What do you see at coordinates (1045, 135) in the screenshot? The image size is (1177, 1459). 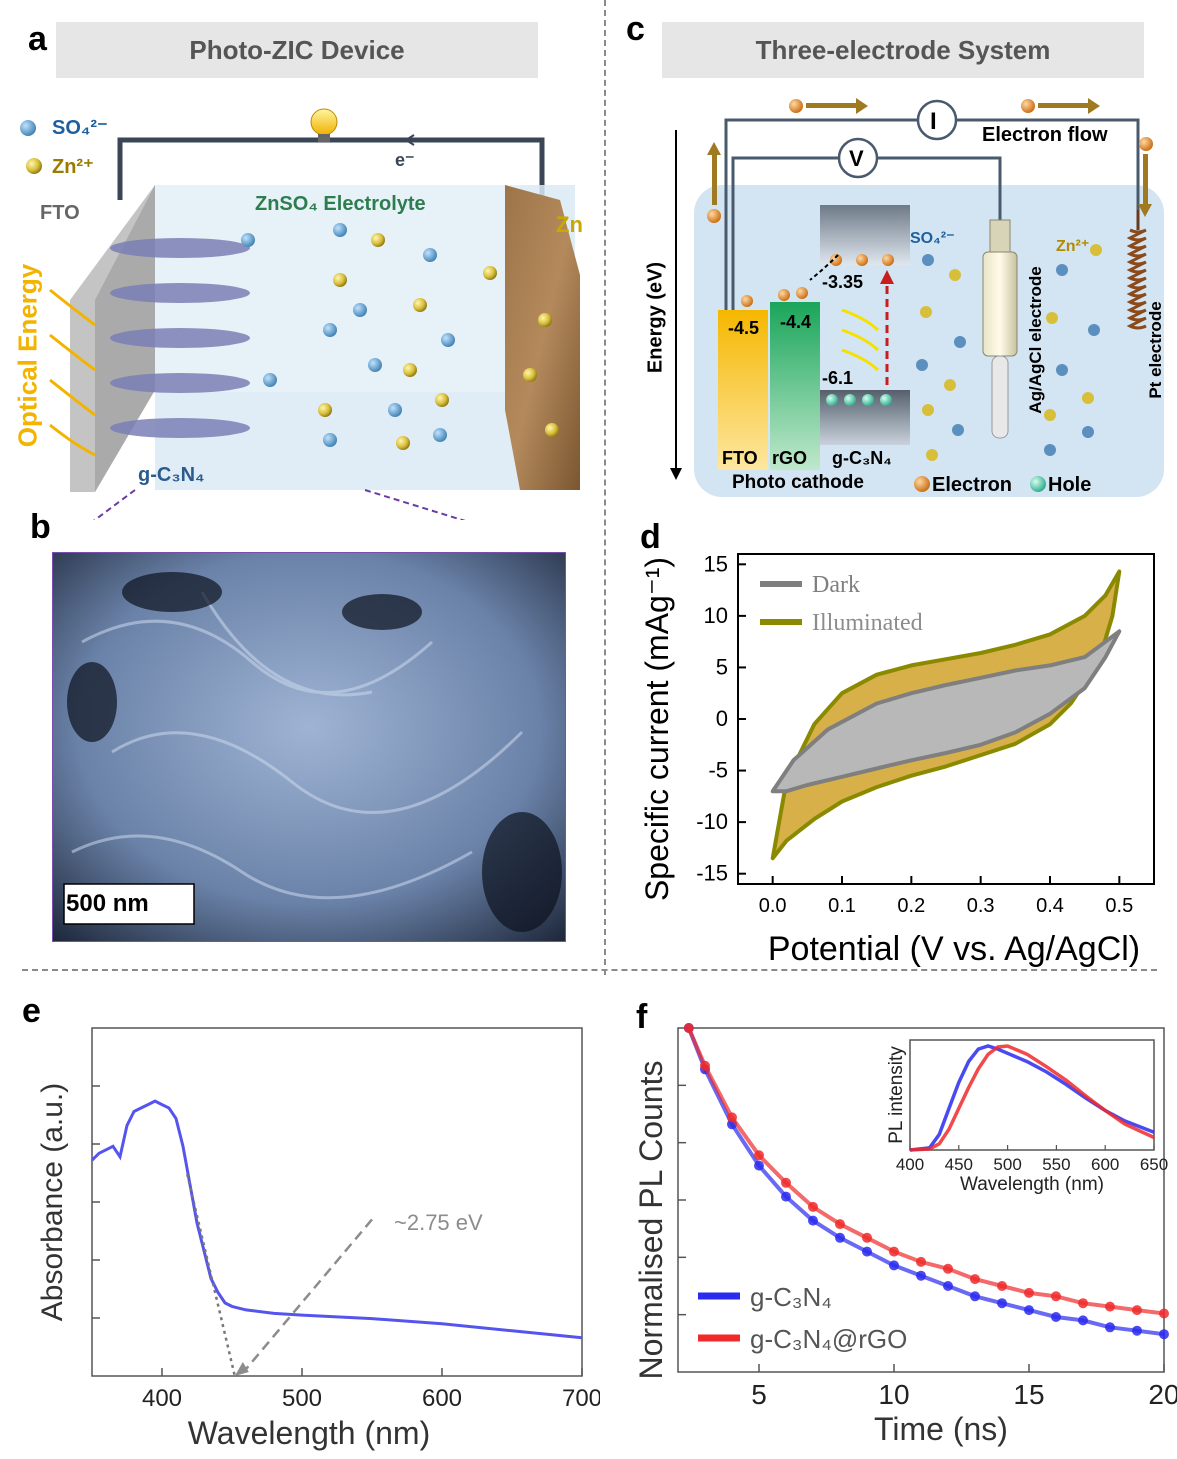 I see `electron-flow-label: Electron flow` at bounding box center [1045, 135].